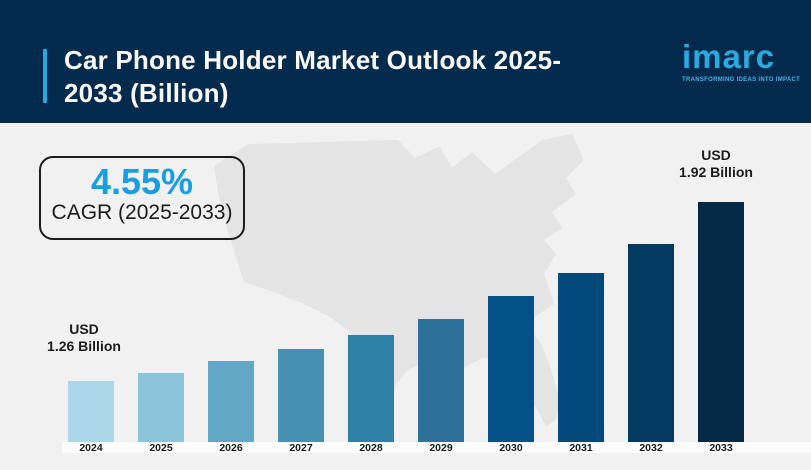 Image resolution: width=811 pixels, height=470 pixels. What do you see at coordinates (231, 401) in the screenshot?
I see `bar-2026` at bounding box center [231, 401].